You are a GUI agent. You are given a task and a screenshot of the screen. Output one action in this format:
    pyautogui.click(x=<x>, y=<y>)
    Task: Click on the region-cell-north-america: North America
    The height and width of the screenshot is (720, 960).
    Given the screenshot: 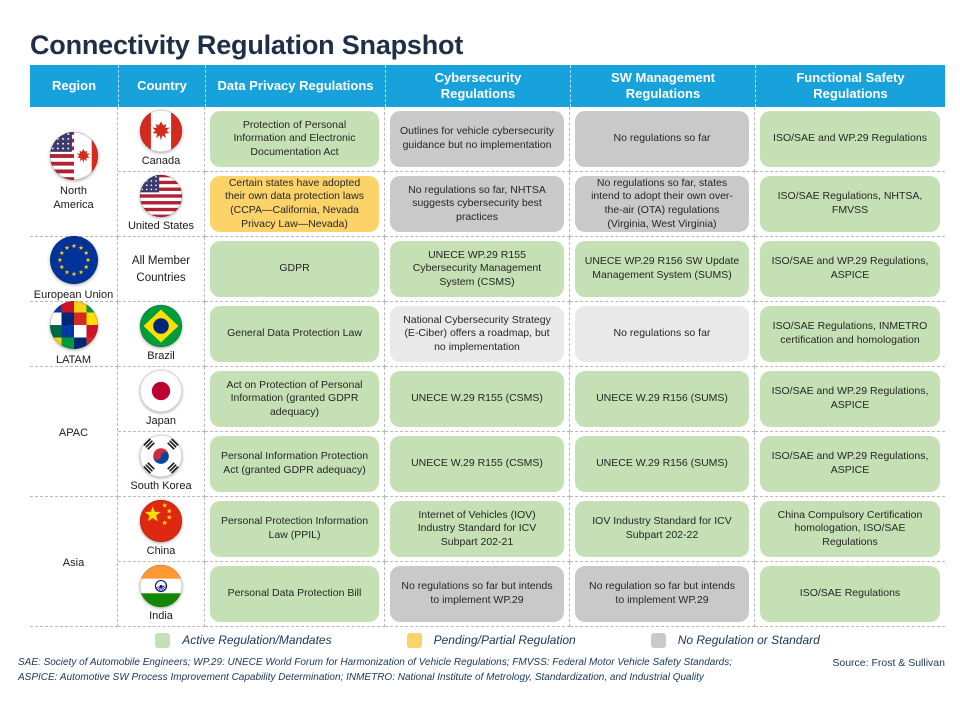 What is the action you would take?
    pyautogui.click(x=74, y=172)
    